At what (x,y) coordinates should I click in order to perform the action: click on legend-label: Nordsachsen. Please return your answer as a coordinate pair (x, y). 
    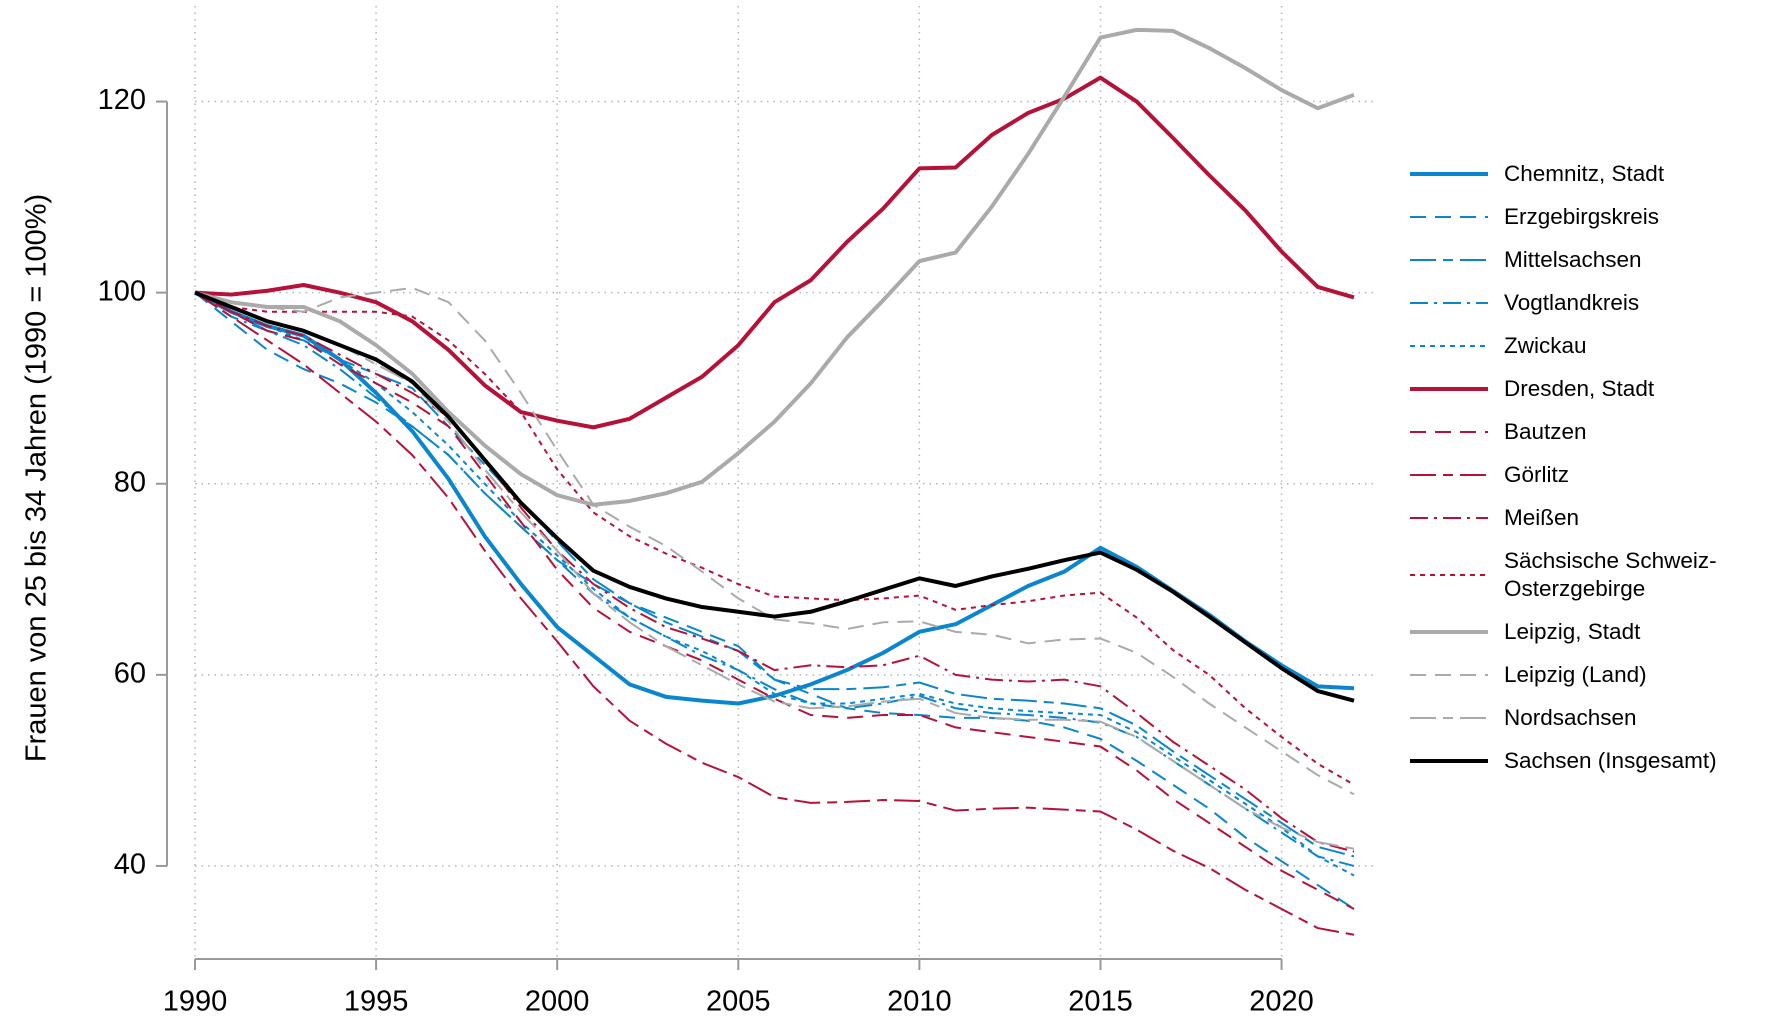
    Looking at the image, I should click on (1570, 717).